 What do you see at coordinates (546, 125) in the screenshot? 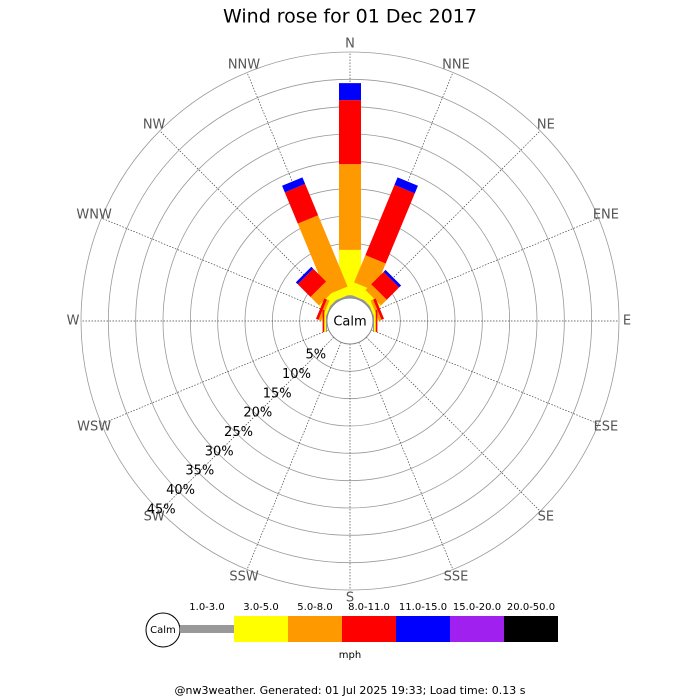
I see `direction-label: NE` at bounding box center [546, 125].